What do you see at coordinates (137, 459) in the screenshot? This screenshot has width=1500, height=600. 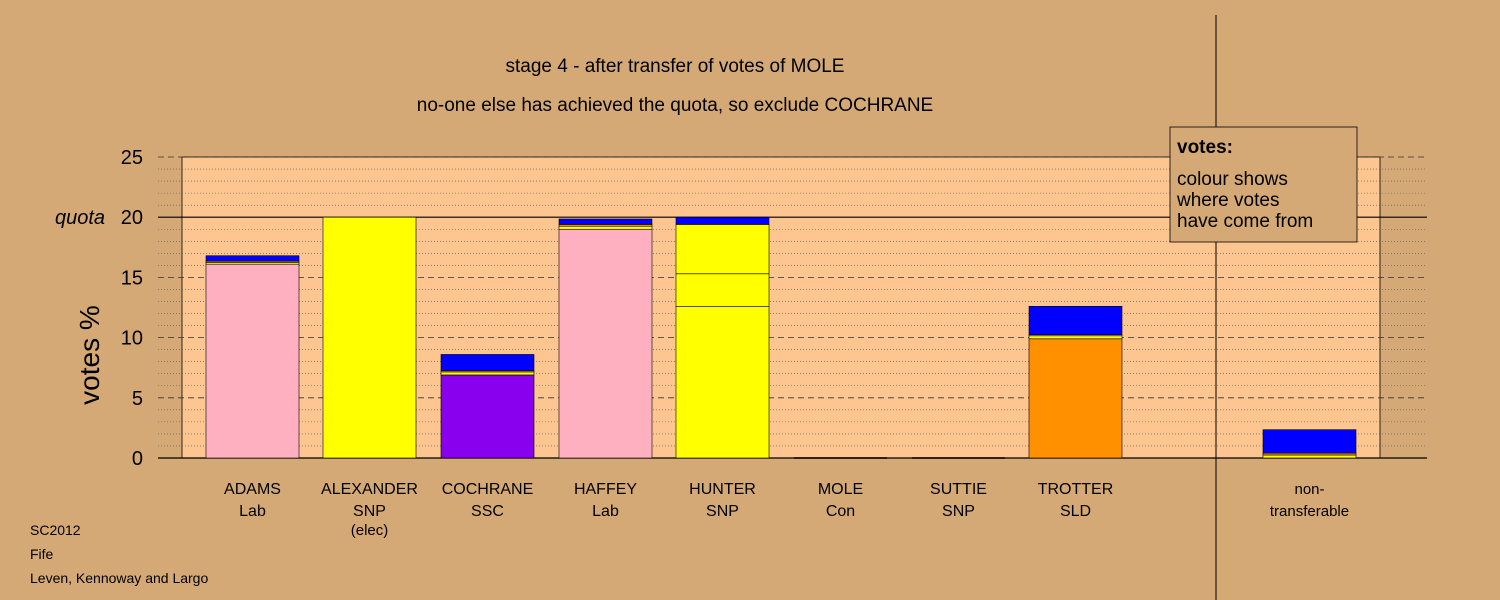 I see `y-tick-label: 0` at bounding box center [137, 459].